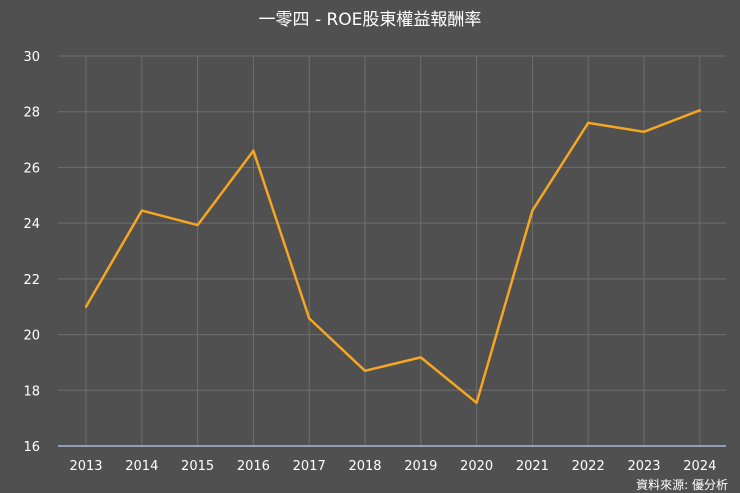 The width and height of the screenshot is (740, 493). Describe the element at coordinates (31, 336) in the screenshot. I see `y-tick-label: 20` at that location.